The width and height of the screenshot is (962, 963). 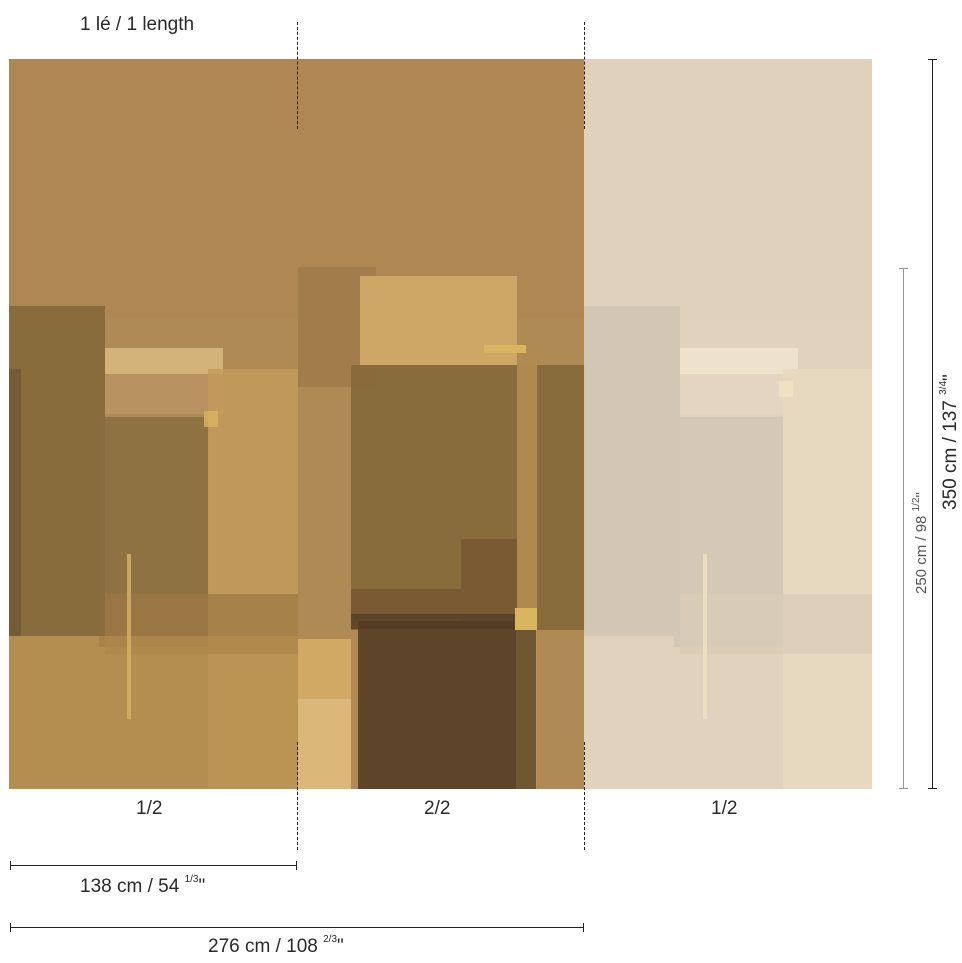 I want to click on panel-label-middle: 2/2, so click(x=437, y=808).